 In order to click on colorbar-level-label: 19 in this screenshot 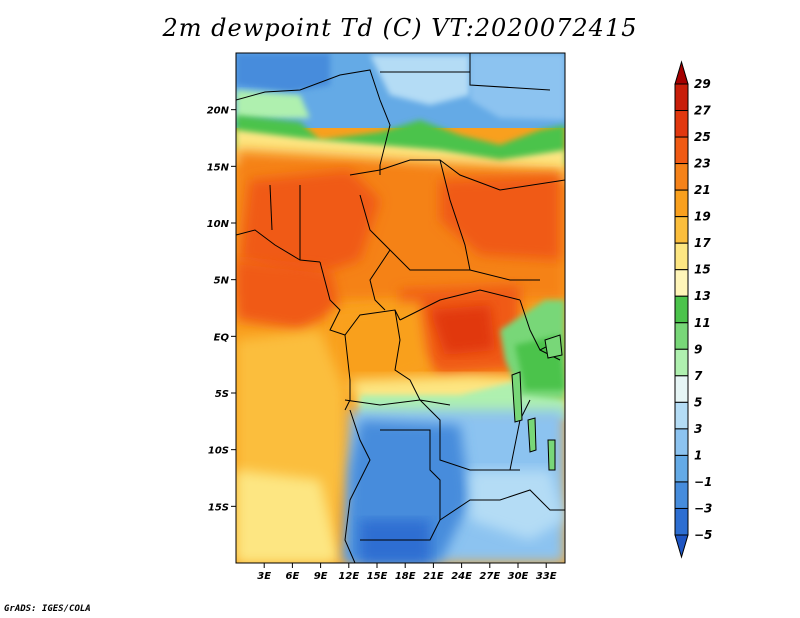, I will do `click(702, 217)`.